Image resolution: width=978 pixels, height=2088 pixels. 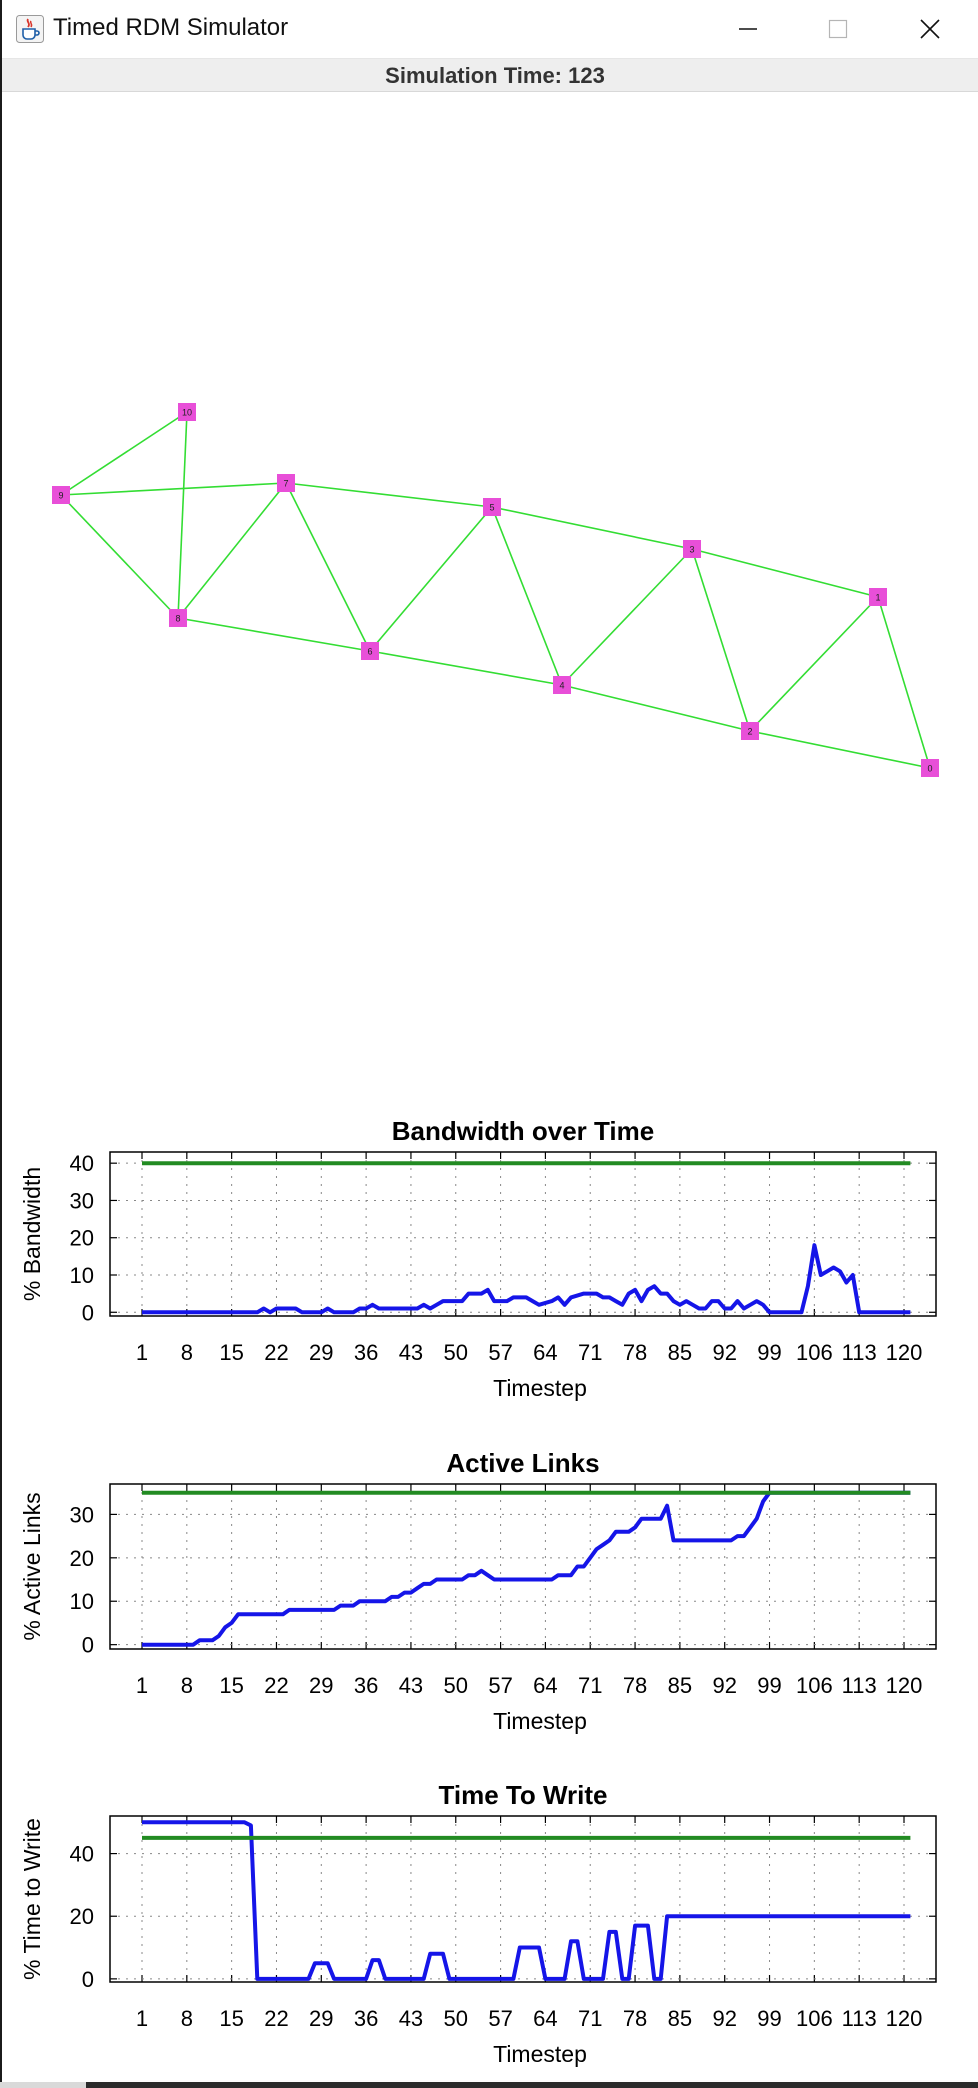 I want to click on node-label: 6, so click(x=369, y=652).